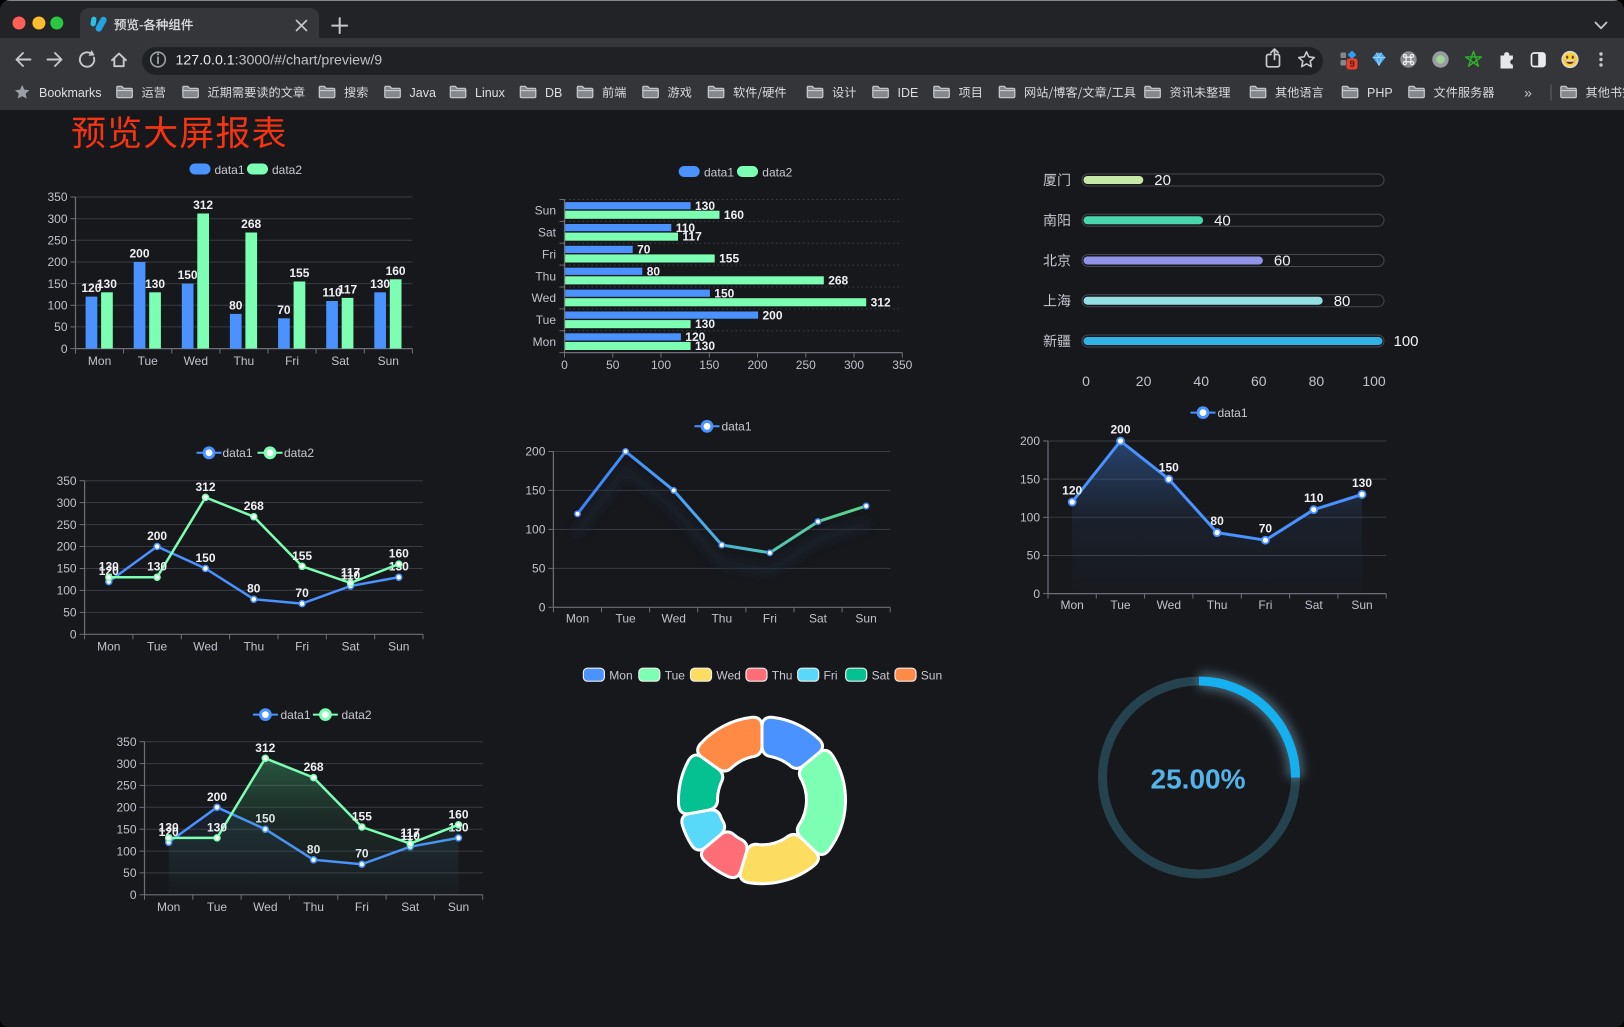 The width and height of the screenshot is (1624, 1027). I want to click on svg-text: IDE, so click(908, 93).